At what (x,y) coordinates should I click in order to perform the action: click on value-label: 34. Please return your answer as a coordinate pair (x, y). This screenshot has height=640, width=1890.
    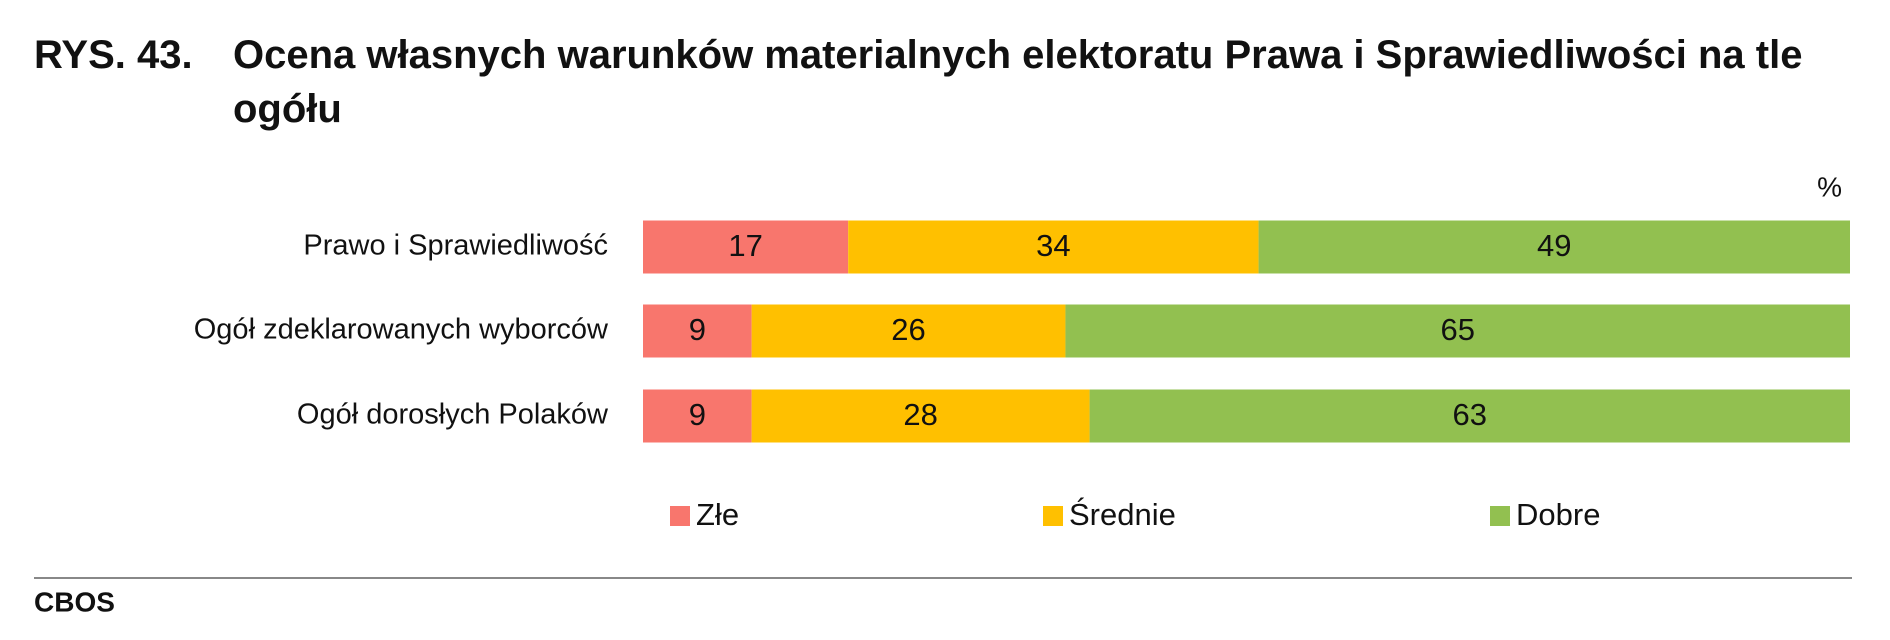
    Looking at the image, I should click on (1053, 245).